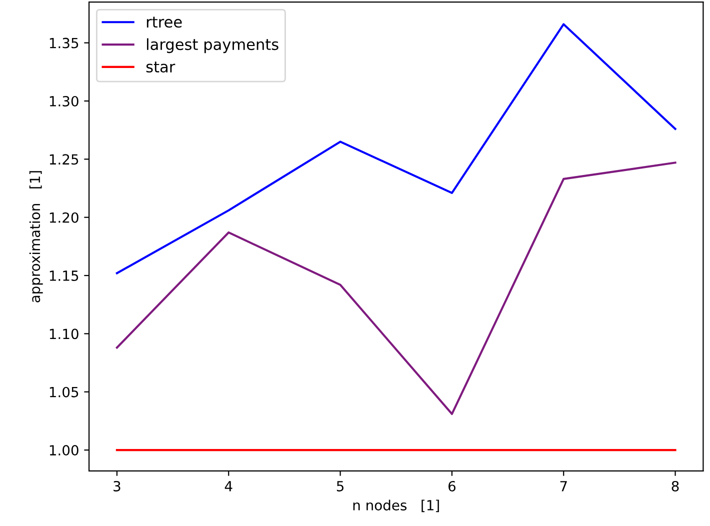  What do you see at coordinates (675, 486) in the screenshot?
I see `x-tick-label: 8` at bounding box center [675, 486].